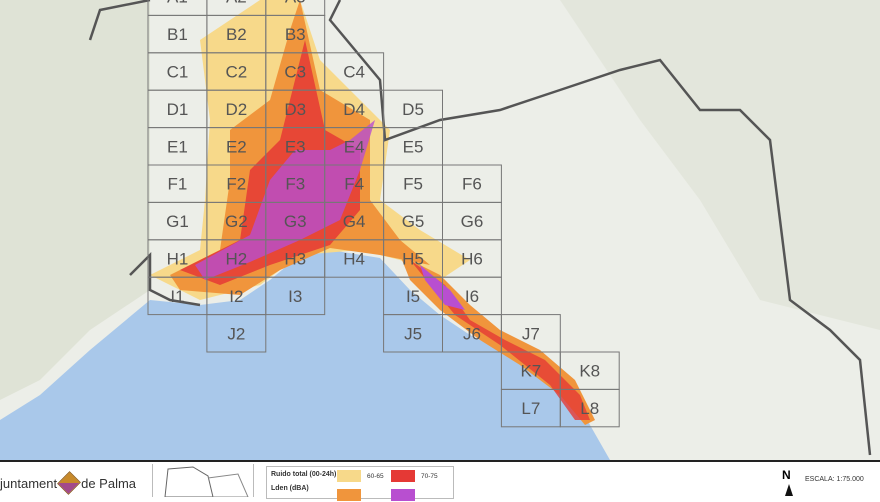  Describe the element at coordinates (236, 3) in the screenshot. I see `grid-cell-label: A2` at that location.